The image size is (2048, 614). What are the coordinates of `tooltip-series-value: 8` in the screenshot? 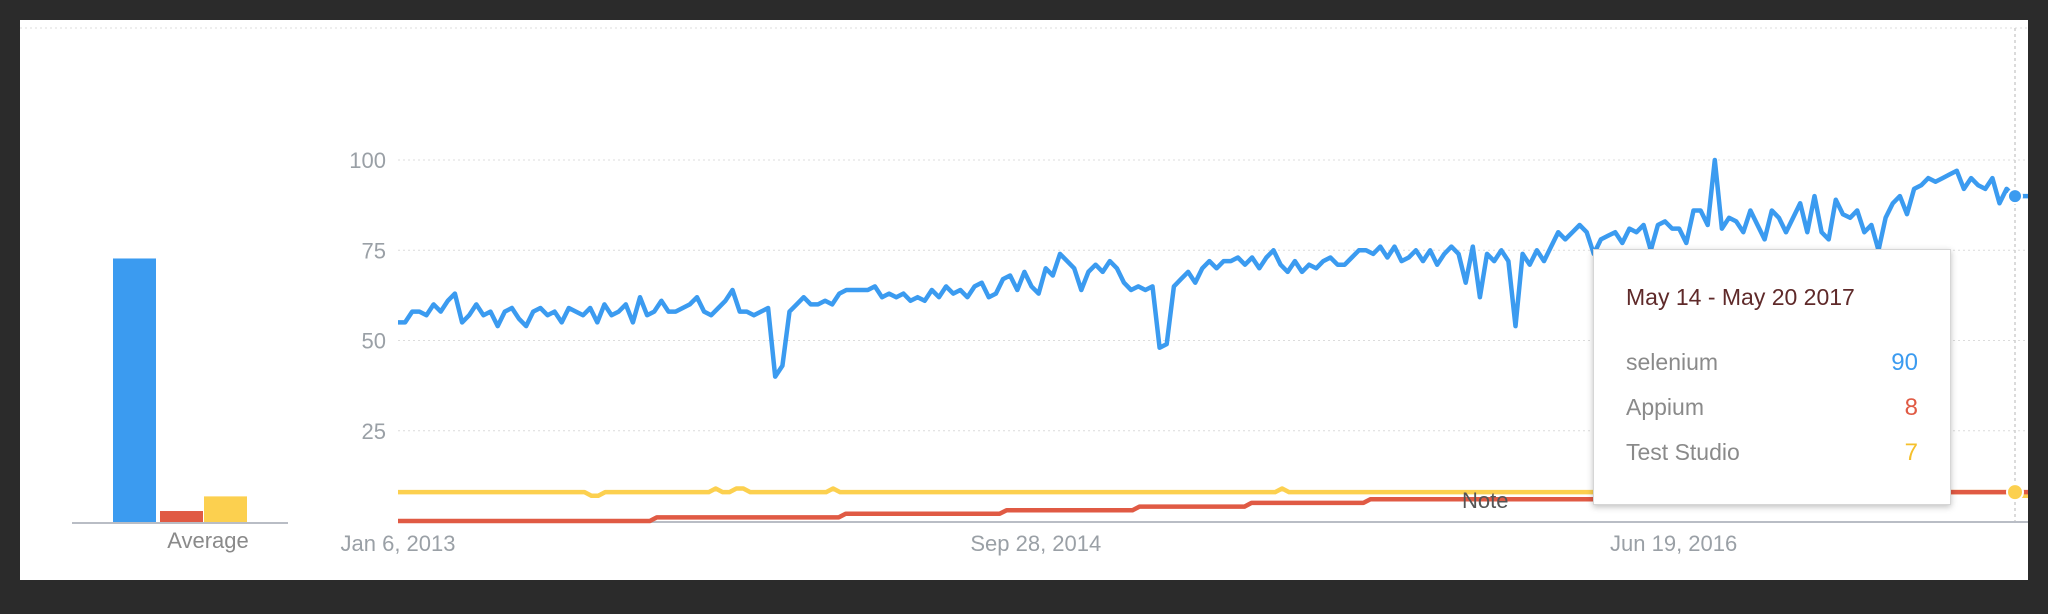 It's located at (1911, 407).